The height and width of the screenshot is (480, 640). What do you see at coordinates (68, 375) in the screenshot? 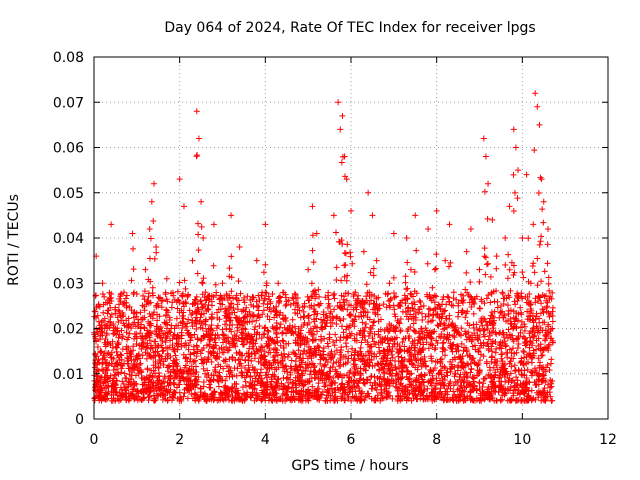
I see `y-tick-label: 0.01` at bounding box center [68, 375].